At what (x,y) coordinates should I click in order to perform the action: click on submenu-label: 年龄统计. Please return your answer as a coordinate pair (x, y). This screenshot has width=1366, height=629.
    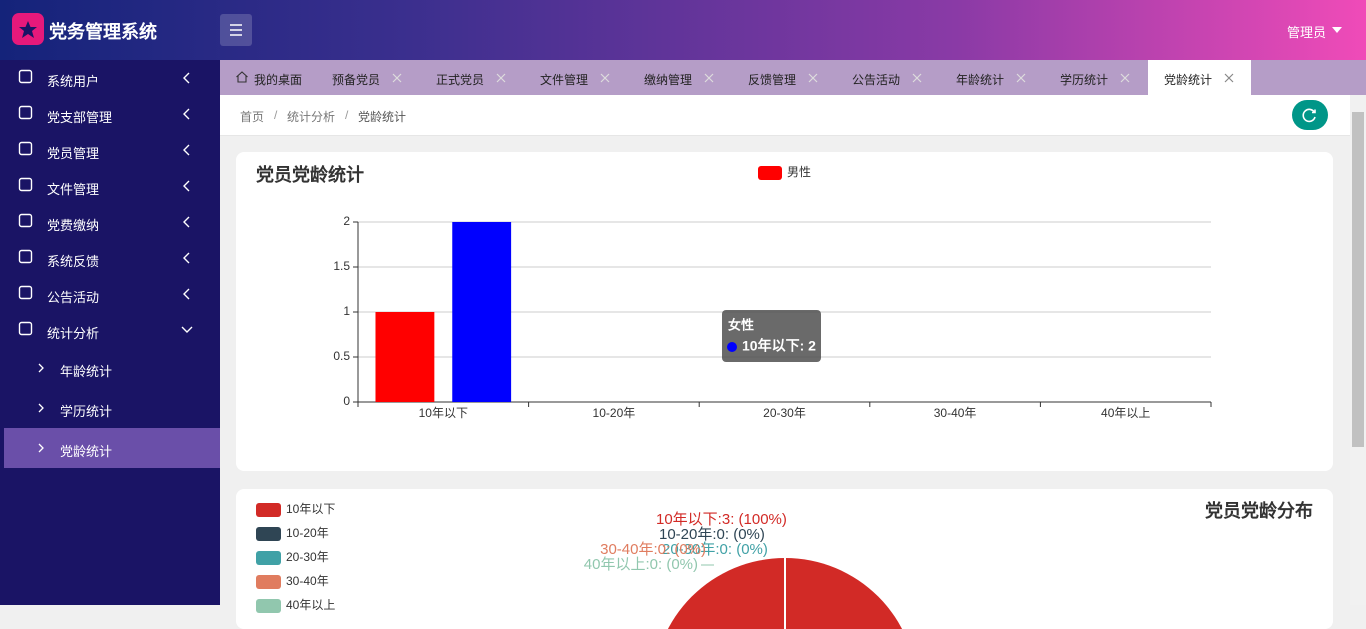
    Looking at the image, I should click on (86, 371).